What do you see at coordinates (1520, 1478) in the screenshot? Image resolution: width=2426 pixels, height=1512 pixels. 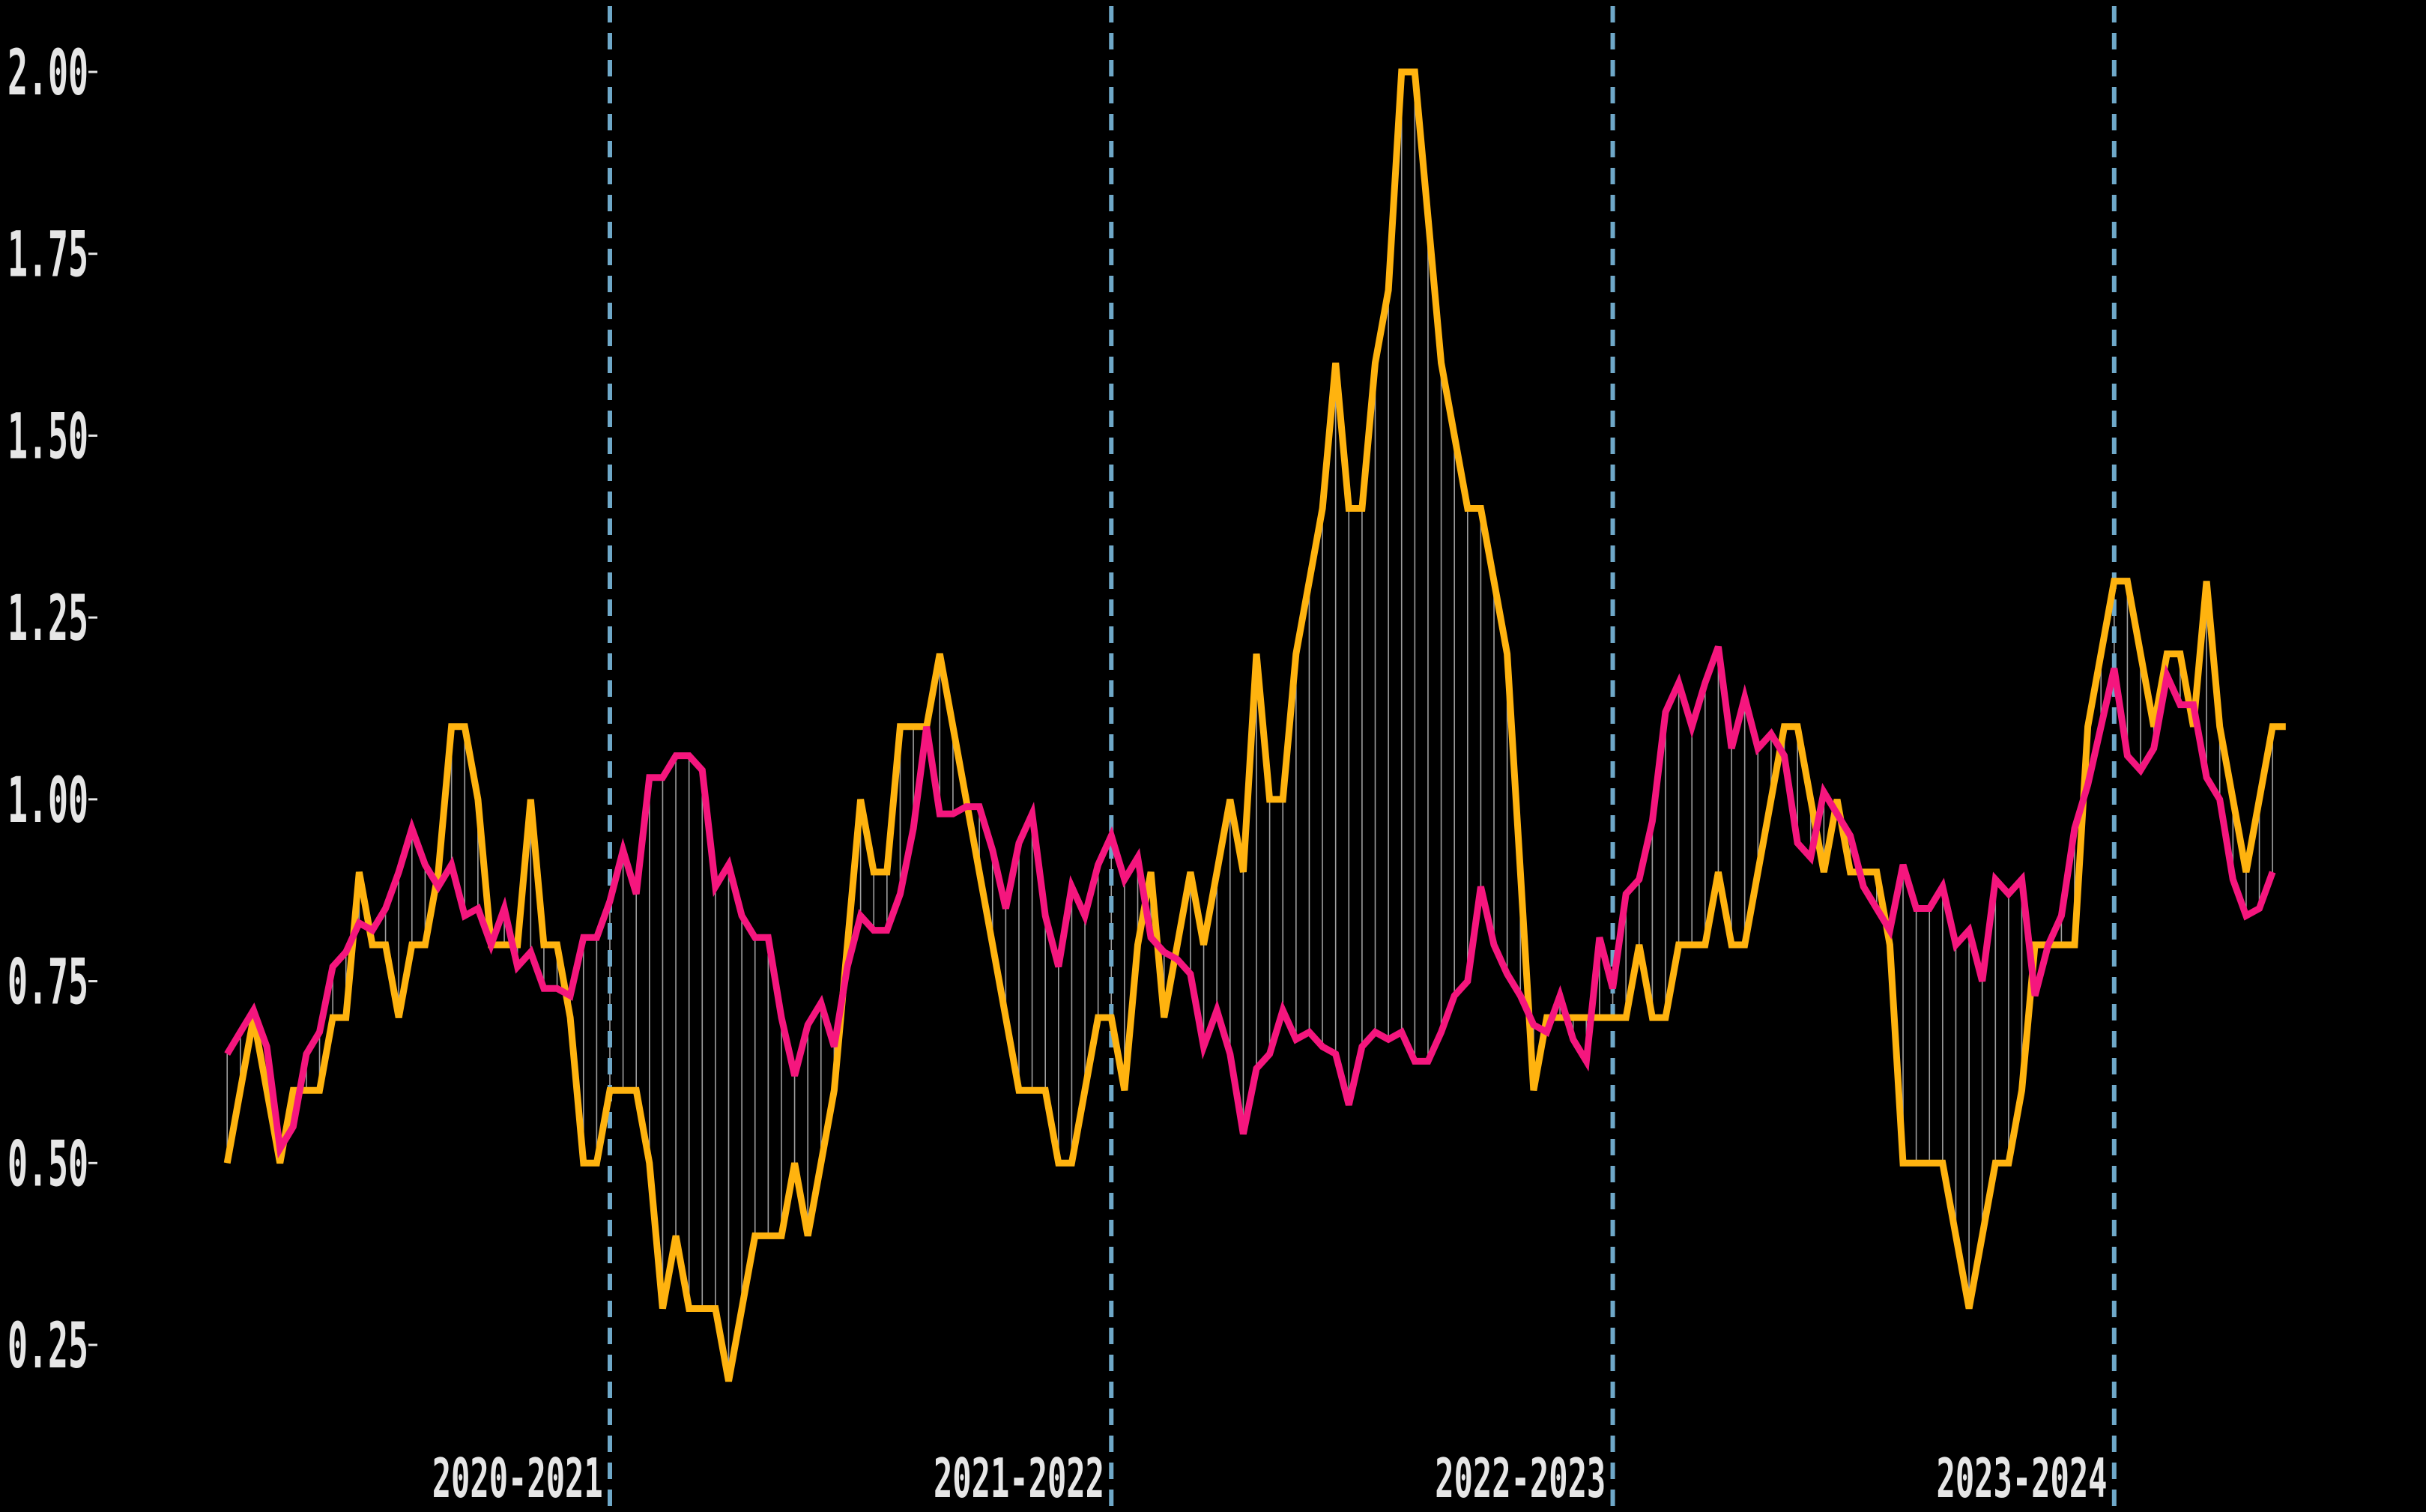 I see `x-tick-label-2: 2022-2023` at bounding box center [1520, 1478].